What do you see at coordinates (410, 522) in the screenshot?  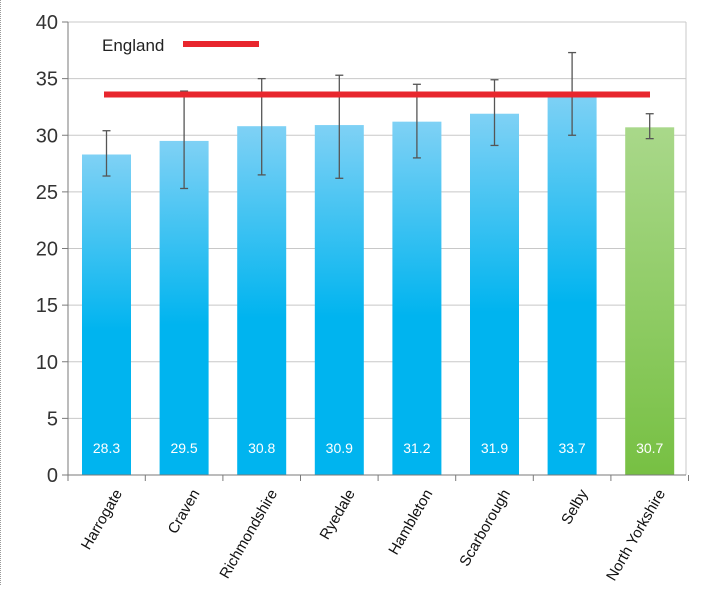 I see `x-category-label: Hambleton` at bounding box center [410, 522].